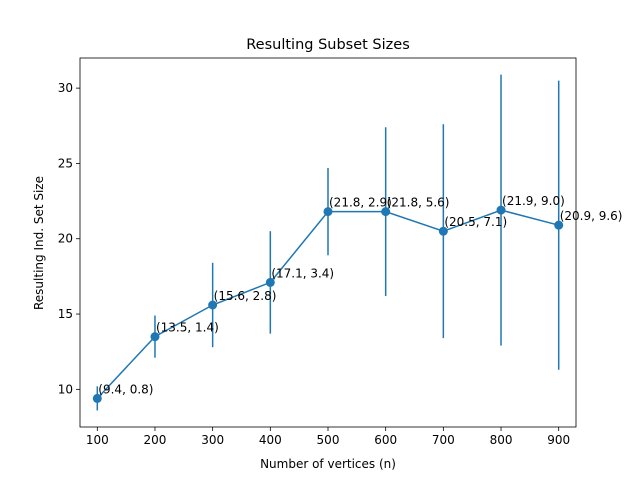 This screenshot has height=480, width=640. Describe the element at coordinates (65, 163) in the screenshot. I see `y-tick-label: 25` at that location.